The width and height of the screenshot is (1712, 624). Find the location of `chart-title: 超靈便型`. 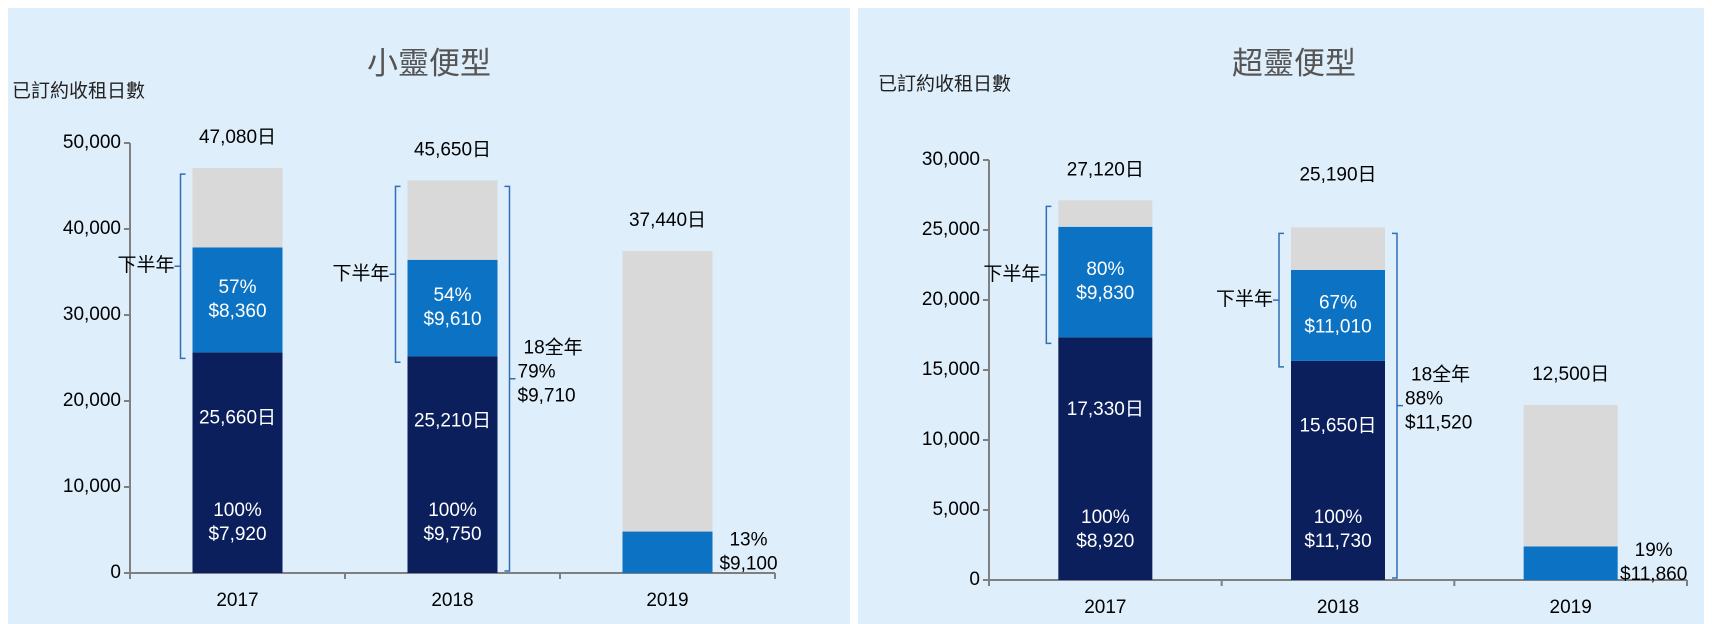

chart-title: 超靈便型 is located at coordinates (1294, 63).